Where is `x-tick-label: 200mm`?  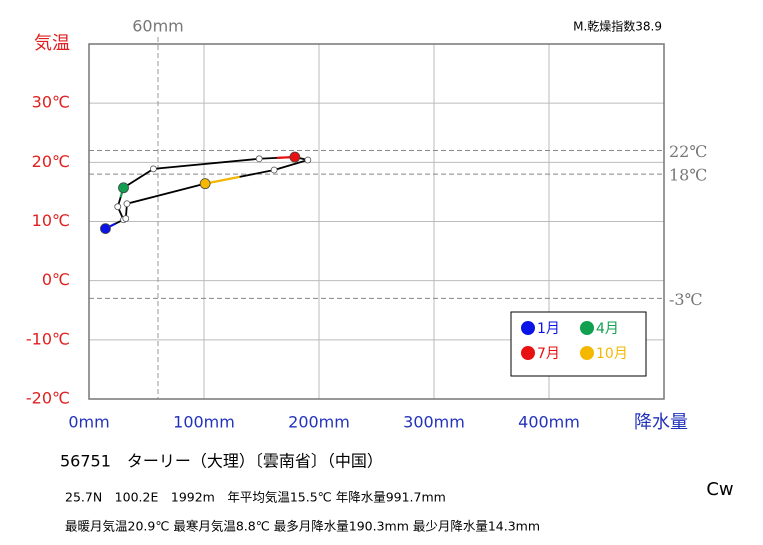
x-tick-label: 200mm is located at coordinates (319, 422).